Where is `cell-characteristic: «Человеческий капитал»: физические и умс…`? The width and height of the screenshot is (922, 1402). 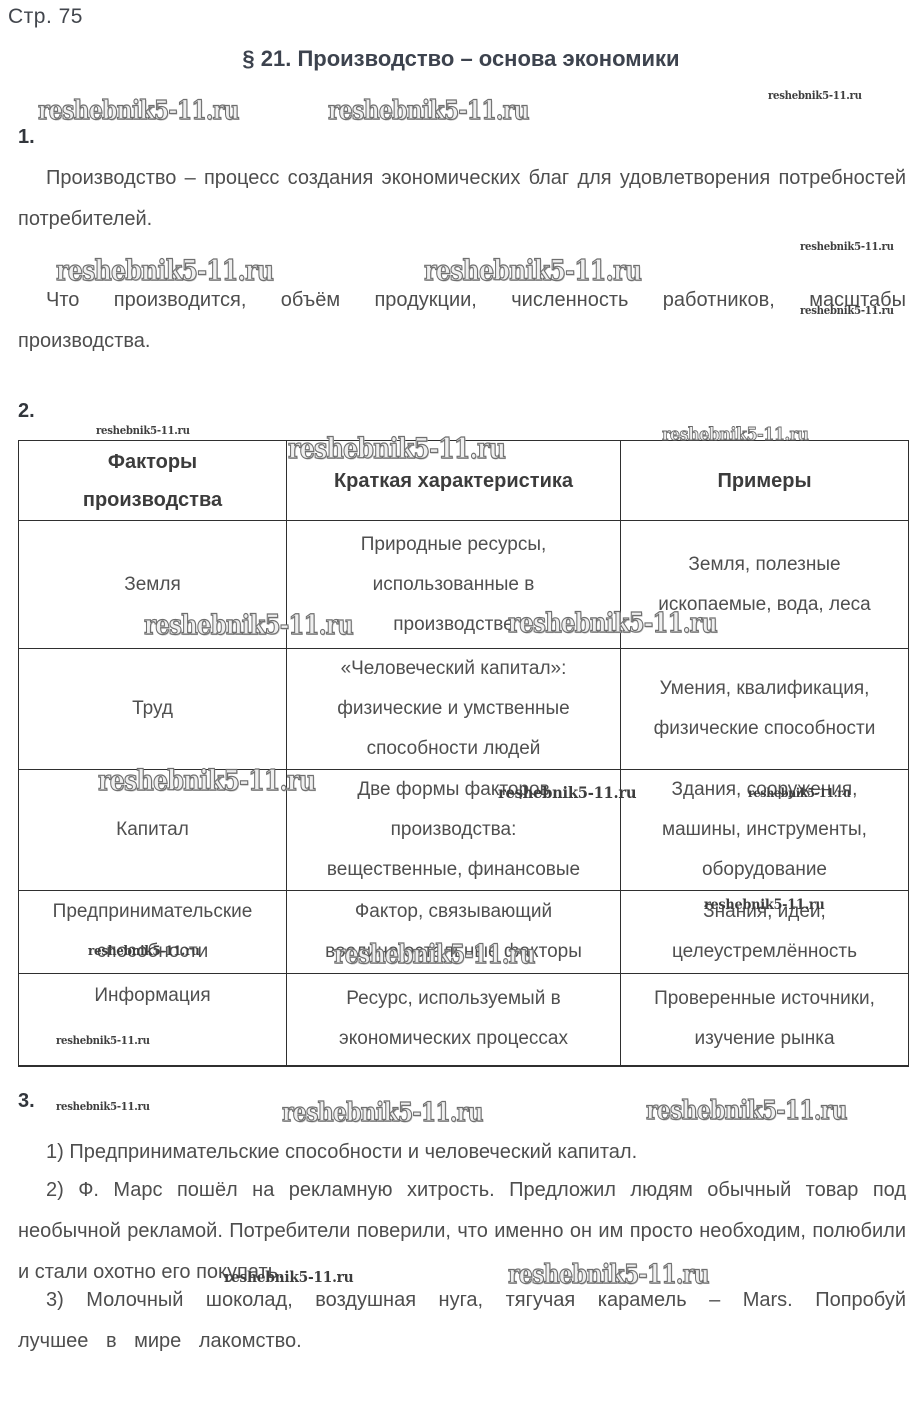
cell-characteristic: «Человеческий капитал»: физические и умс… is located at coordinates (453, 709).